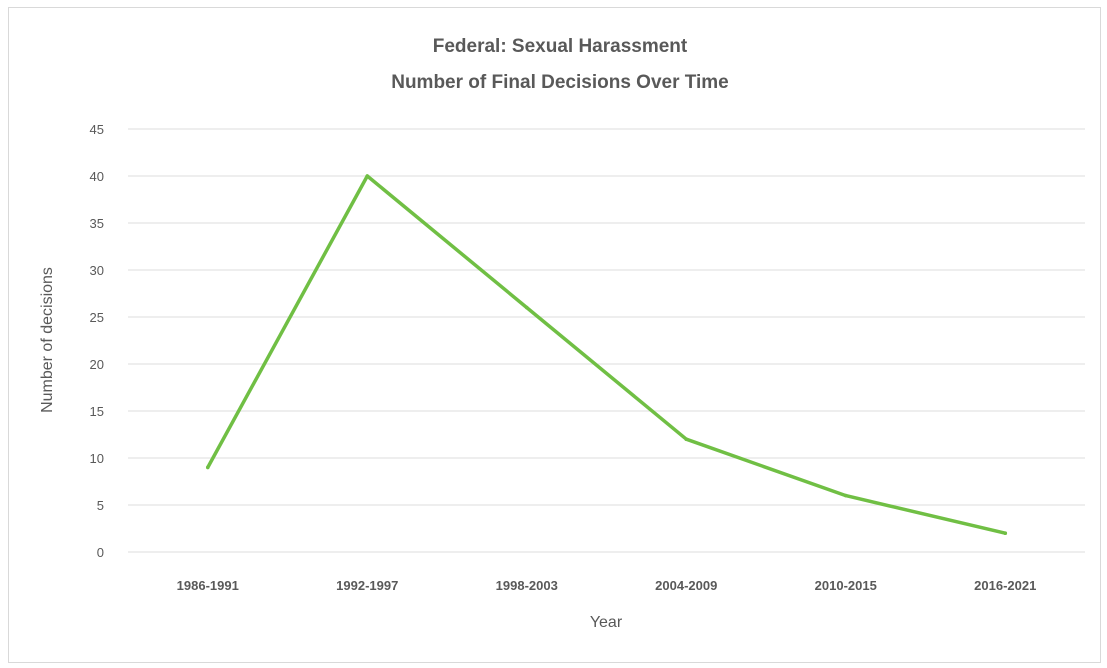  I want to click on y-tick-label: 0, so click(100, 552).